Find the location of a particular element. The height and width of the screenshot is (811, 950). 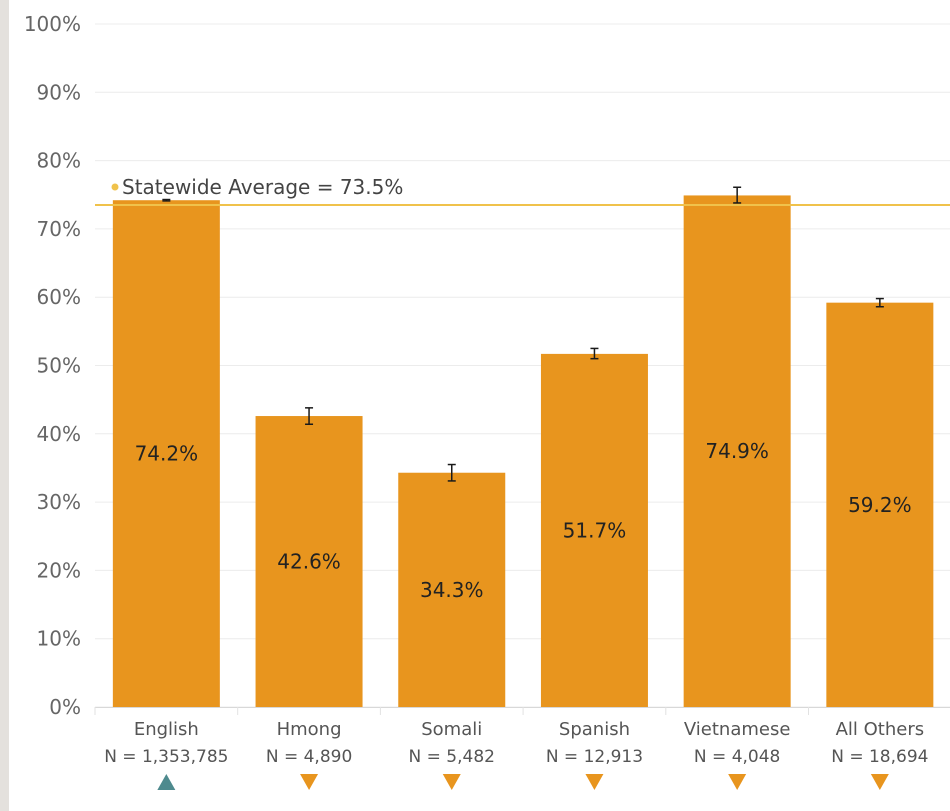

y-tick-label: 90% is located at coordinates (59, 92).